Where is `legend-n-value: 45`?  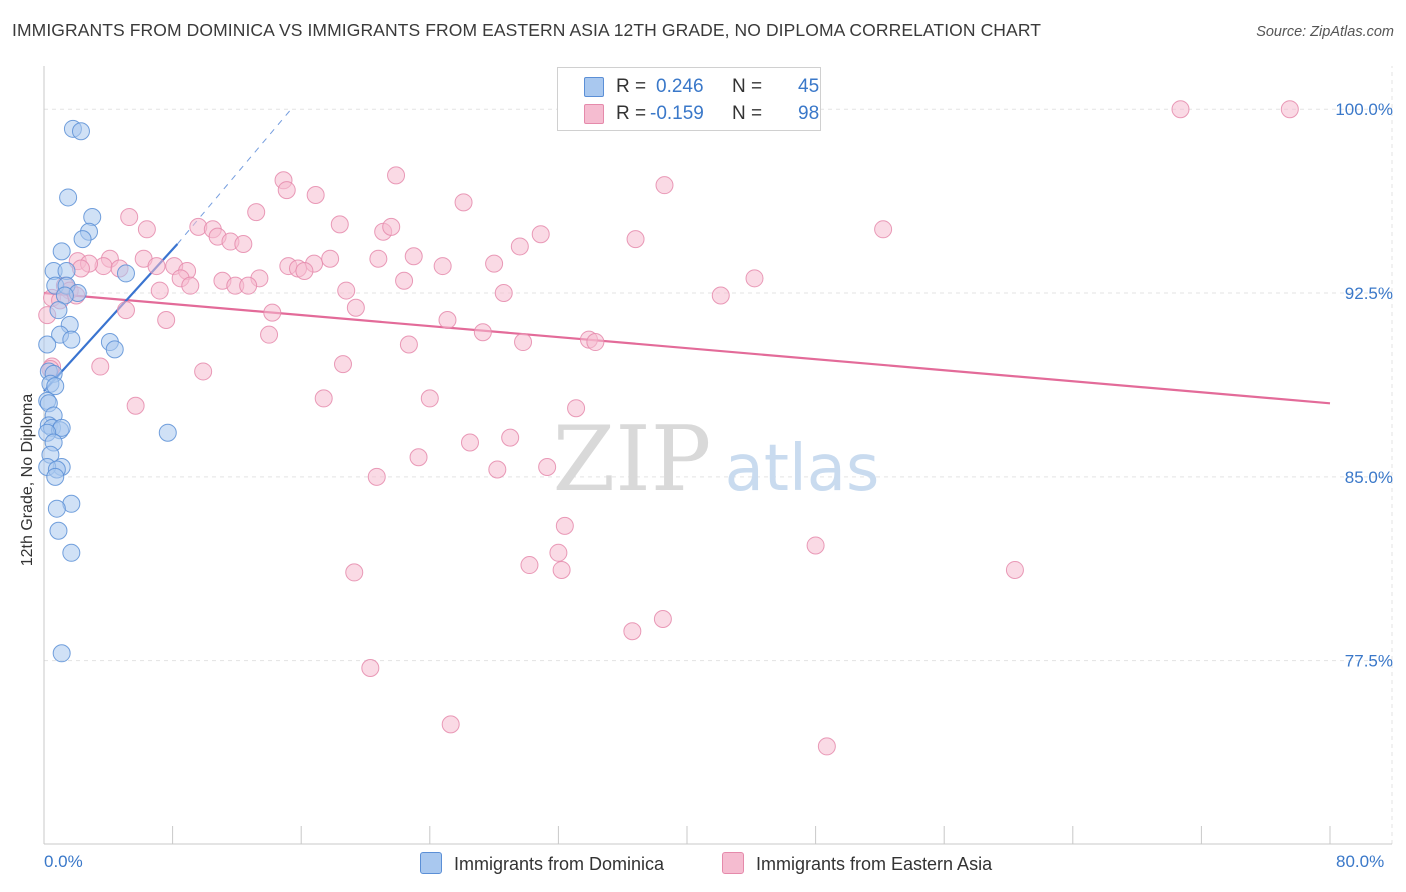 legend-n-value: 45 is located at coordinates (809, 86).